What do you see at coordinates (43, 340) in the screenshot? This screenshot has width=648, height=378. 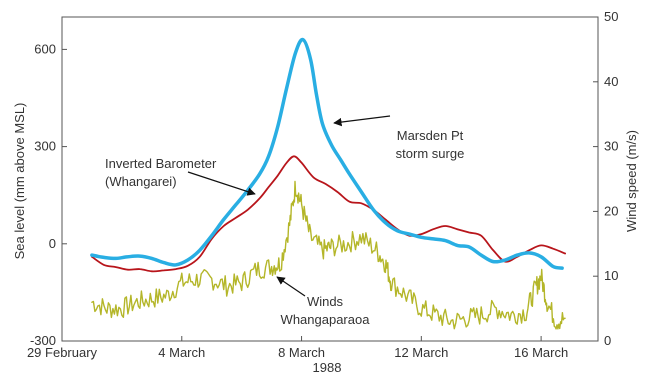 I see `left-tick-label: -300` at bounding box center [43, 340].